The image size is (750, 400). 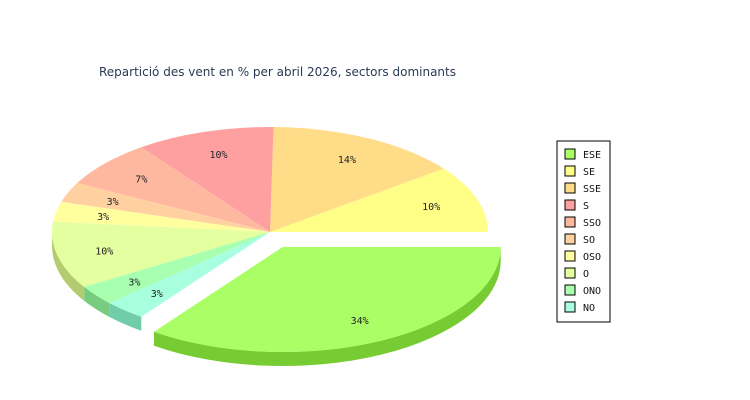 What do you see at coordinates (97, 302) in the screenshot?
I see `slice-side-ono` at bounding box center [97, 302].